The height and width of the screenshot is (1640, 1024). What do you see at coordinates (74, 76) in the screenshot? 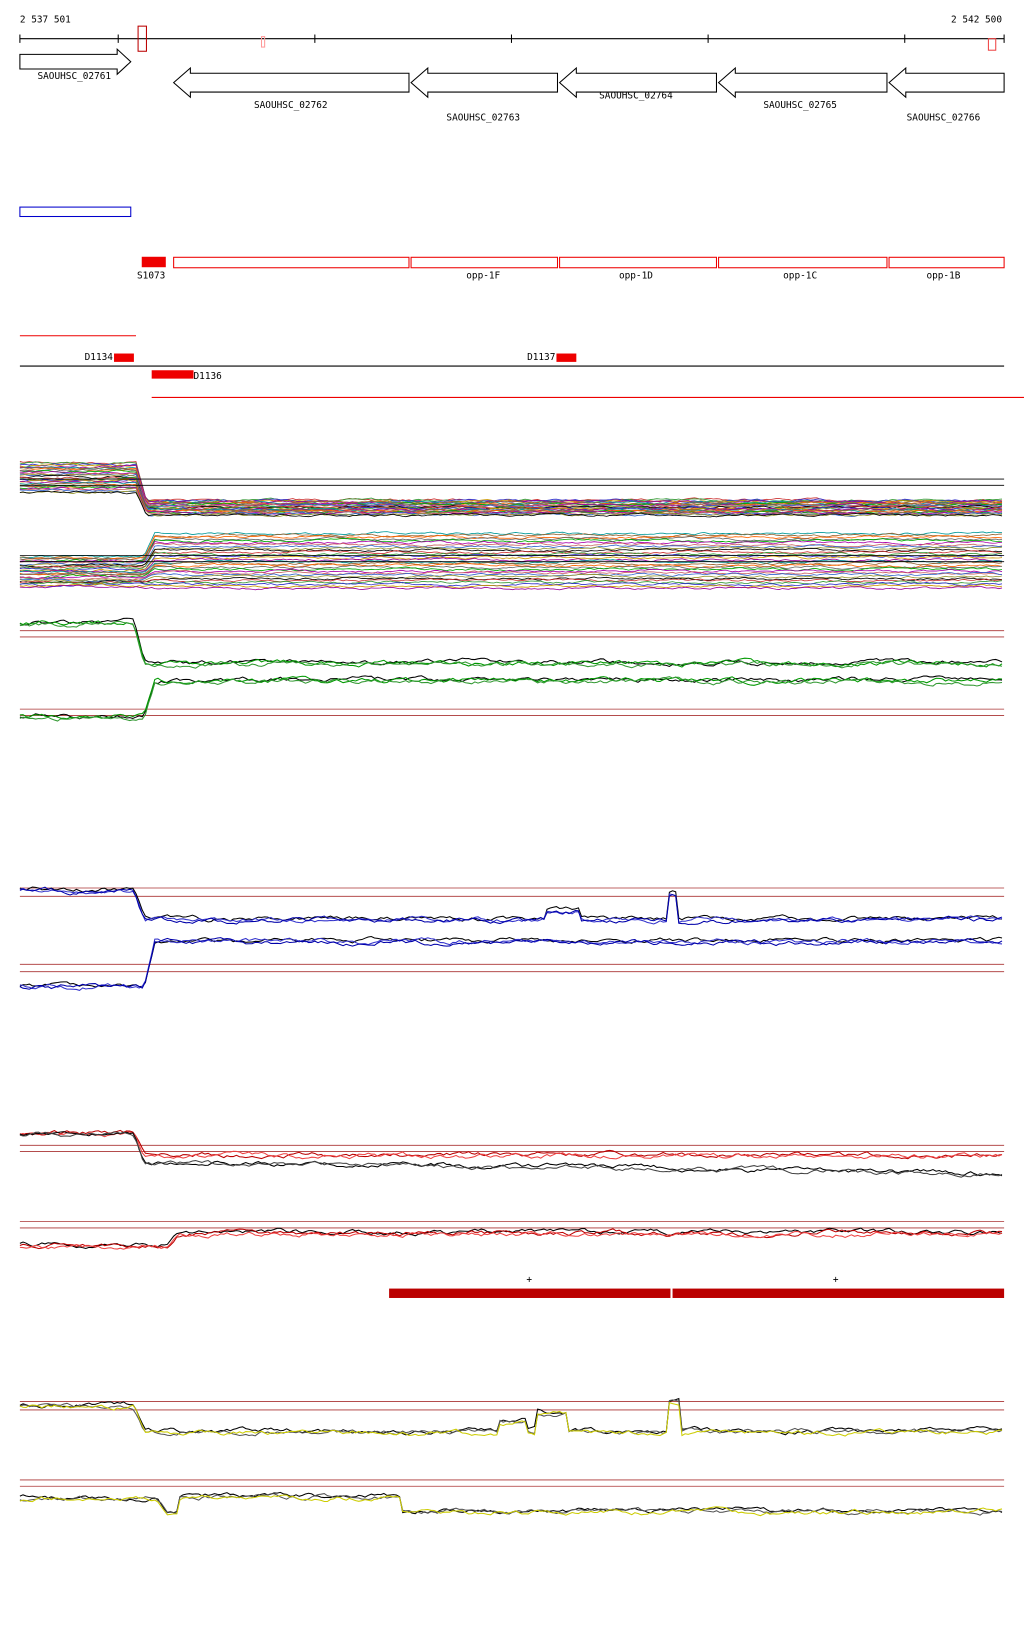
I see `gene-label: SAOUHSC_02761` at bounding box center [74, 76].